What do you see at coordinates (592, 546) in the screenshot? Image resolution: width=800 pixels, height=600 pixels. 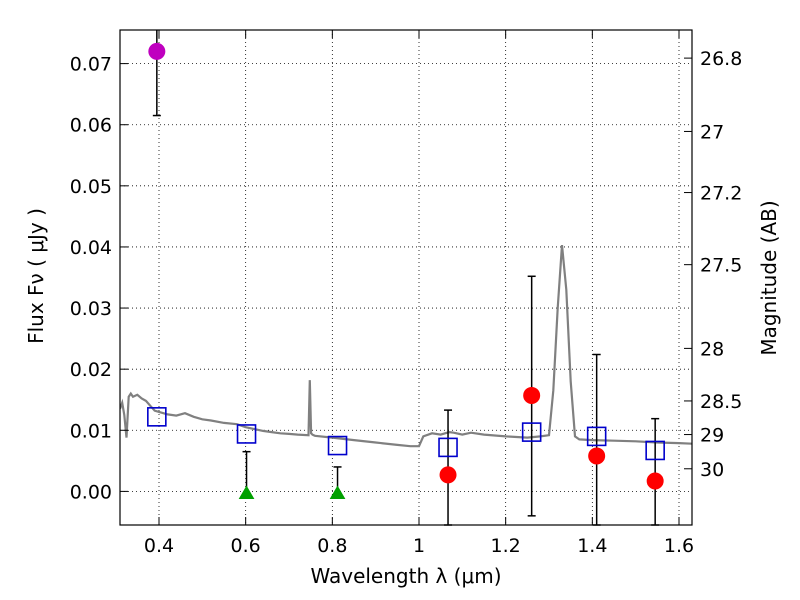 I see `x-tick-label: 1.4` at bounding box center [592, 546].